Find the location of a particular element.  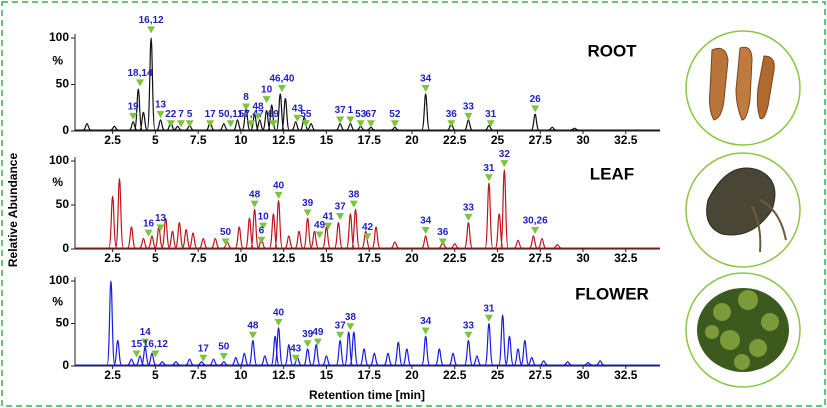

leaf-photo is located at coordinates (743, 210).